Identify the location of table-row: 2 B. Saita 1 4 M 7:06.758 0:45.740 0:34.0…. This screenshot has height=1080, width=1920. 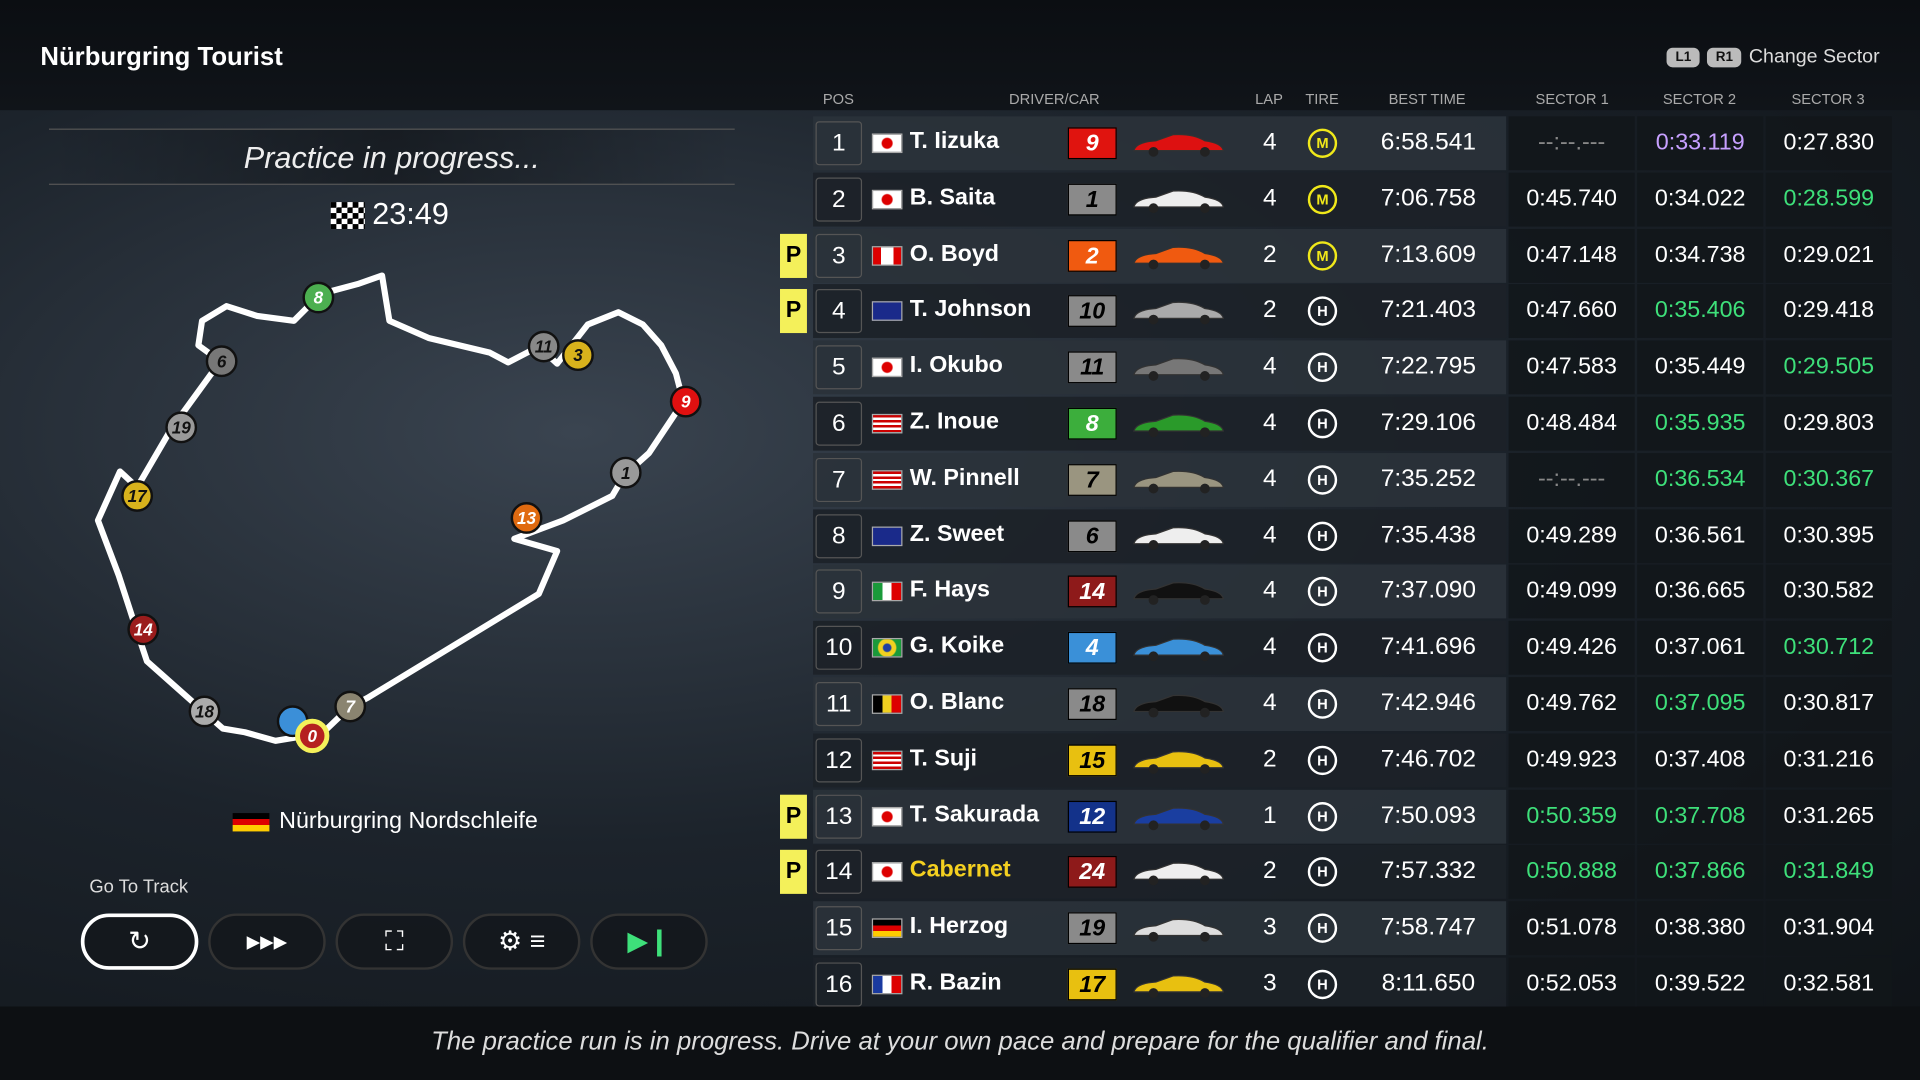
(1352, 199).